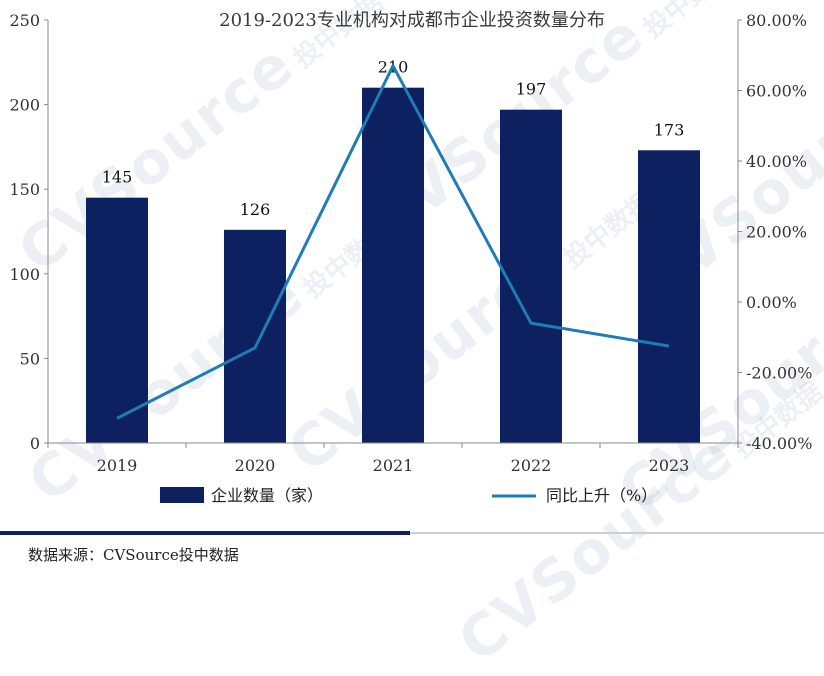 The width and height of the screenshot is (824, 676). What do you see at coordinates (24, 189) in the screenshot?
I see `y-left-tick-label: 150` at bounding box center [24, 189].